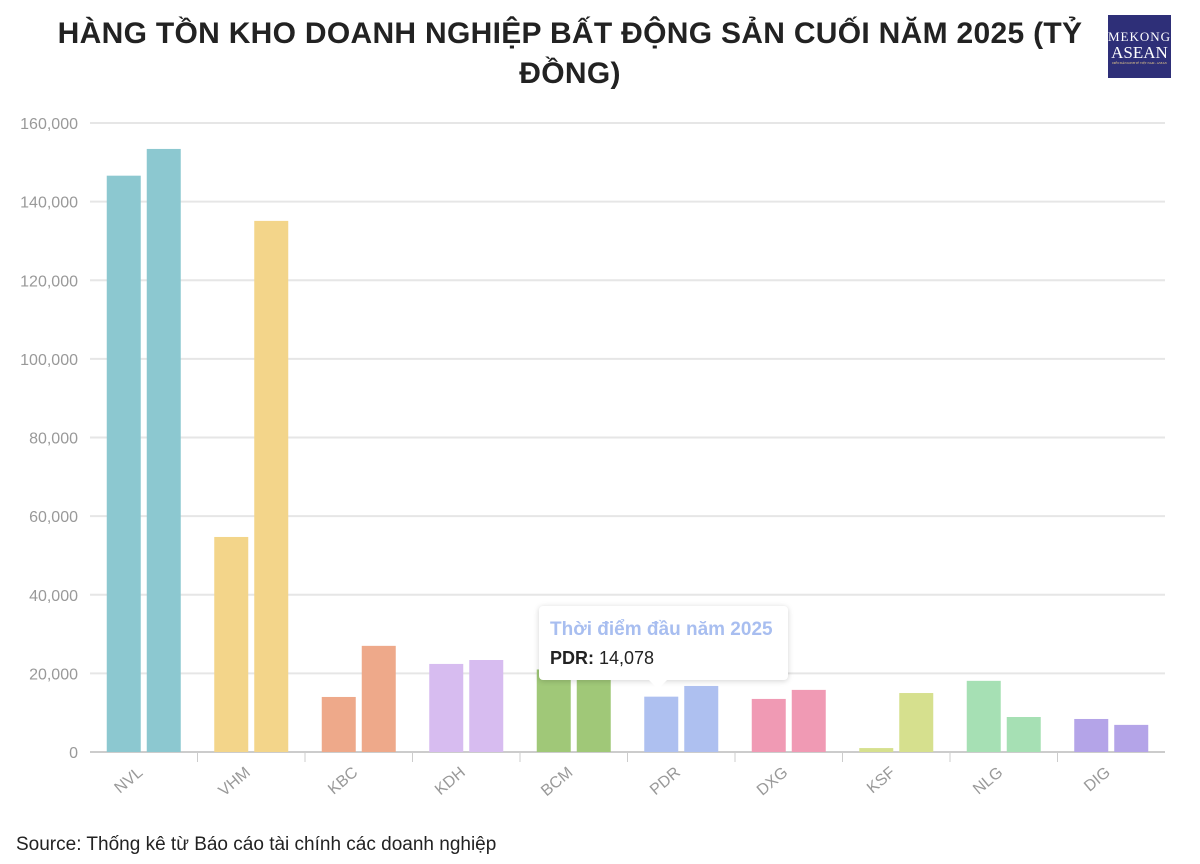 The image size is (1200, 864). I want to click on x-tick-label: VHM, so click(235, 782).